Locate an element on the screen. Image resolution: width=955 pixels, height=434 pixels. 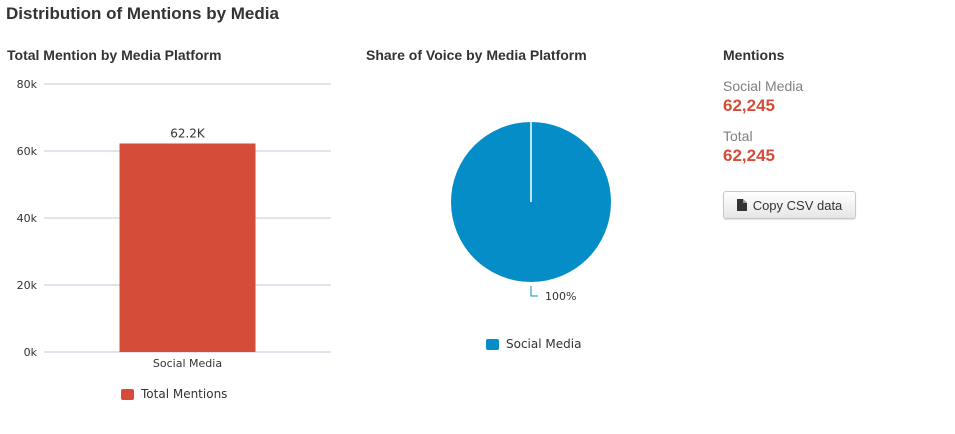
bar is located at coordinates (187, 247).